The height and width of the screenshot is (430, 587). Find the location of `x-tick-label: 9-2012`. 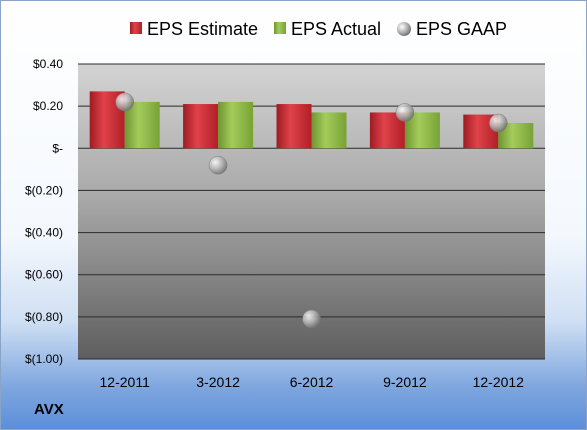

x-tick-label: 9-2012 is located at coordinates (405, 382).